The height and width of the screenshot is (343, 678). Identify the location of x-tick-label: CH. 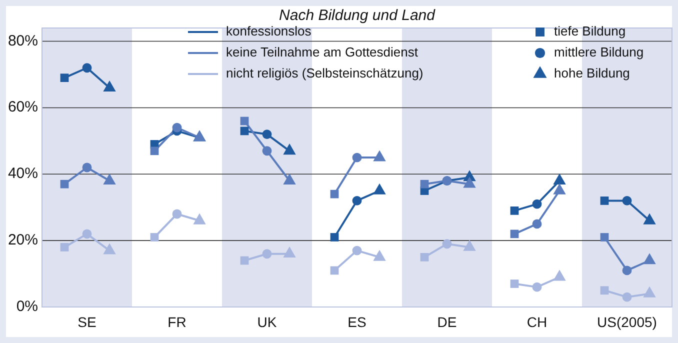
(537, 322).